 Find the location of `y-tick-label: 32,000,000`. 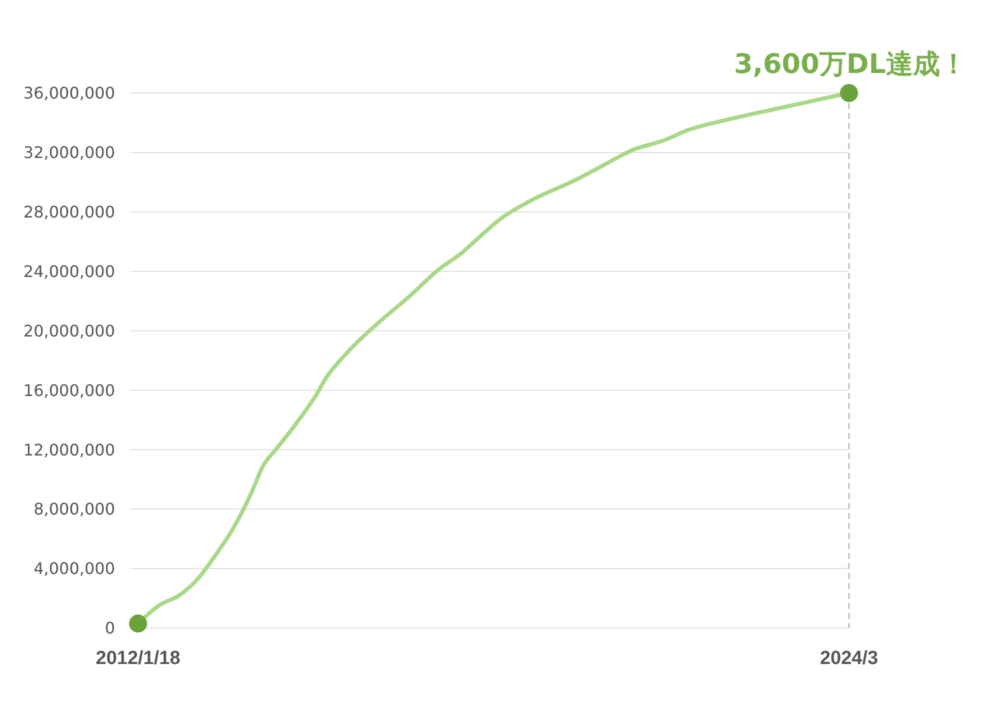

y-tick-label: 32,000,000 is located at coordinates (69, 152).